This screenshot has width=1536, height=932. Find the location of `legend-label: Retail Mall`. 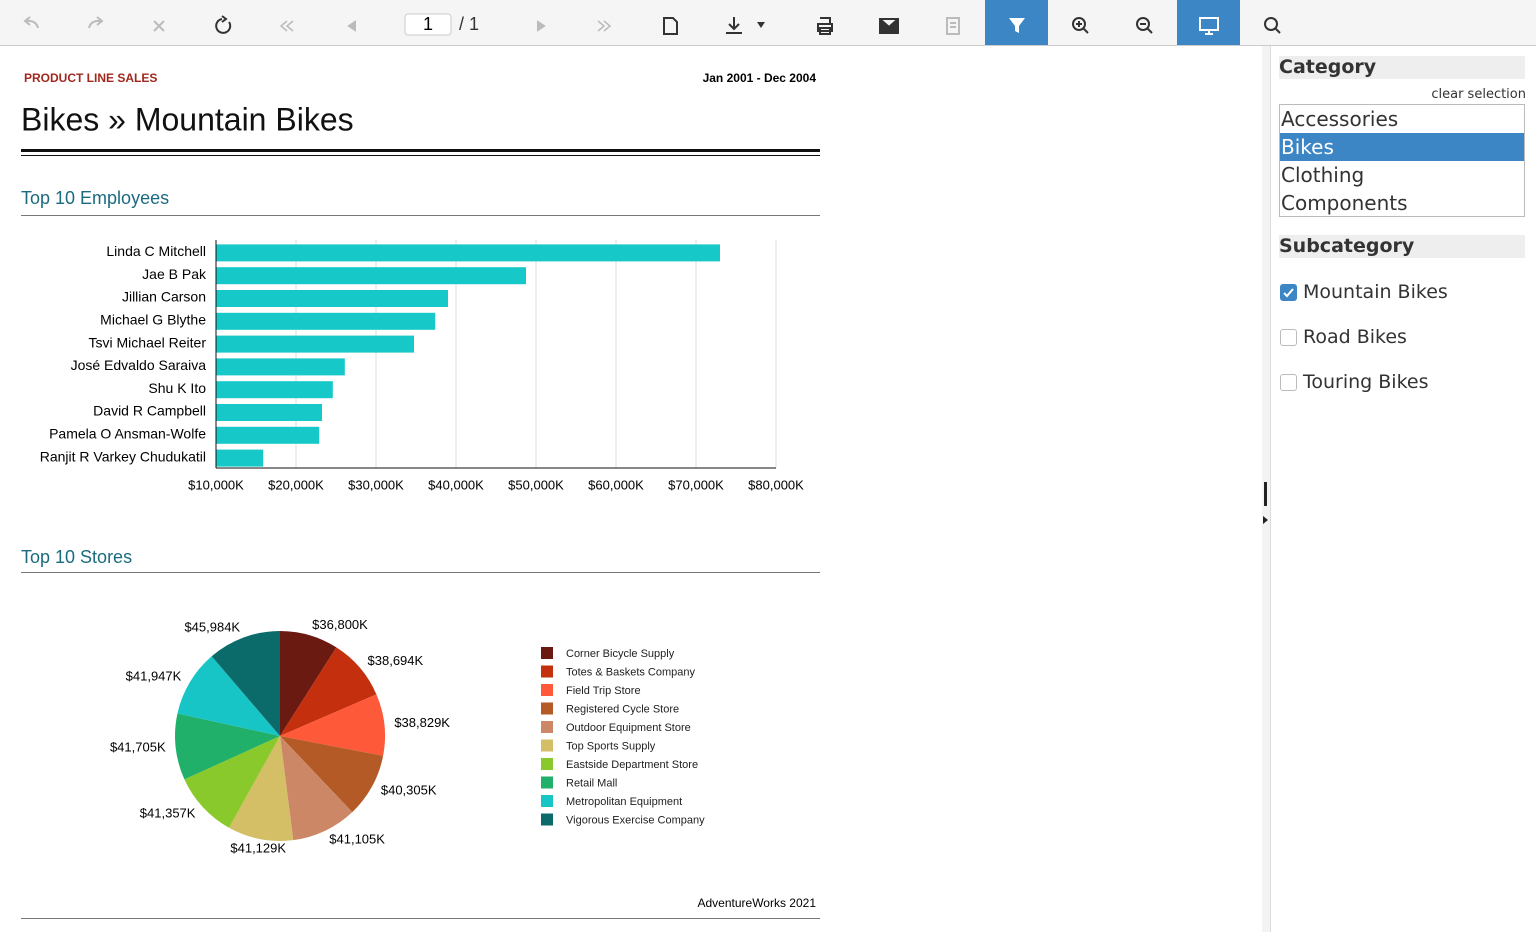

legend-label: Retail Mall is located at coordinates (591, 783).